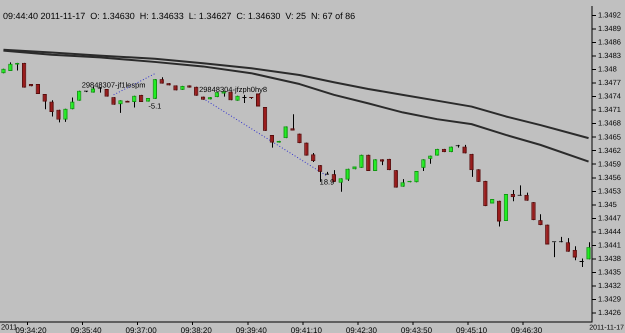 The image size is (625, 333). What do you see at coordinates (472, 329) in the screenshot?
I see `x-tick-label: 09:45:10` at bounding box center [472, 329].